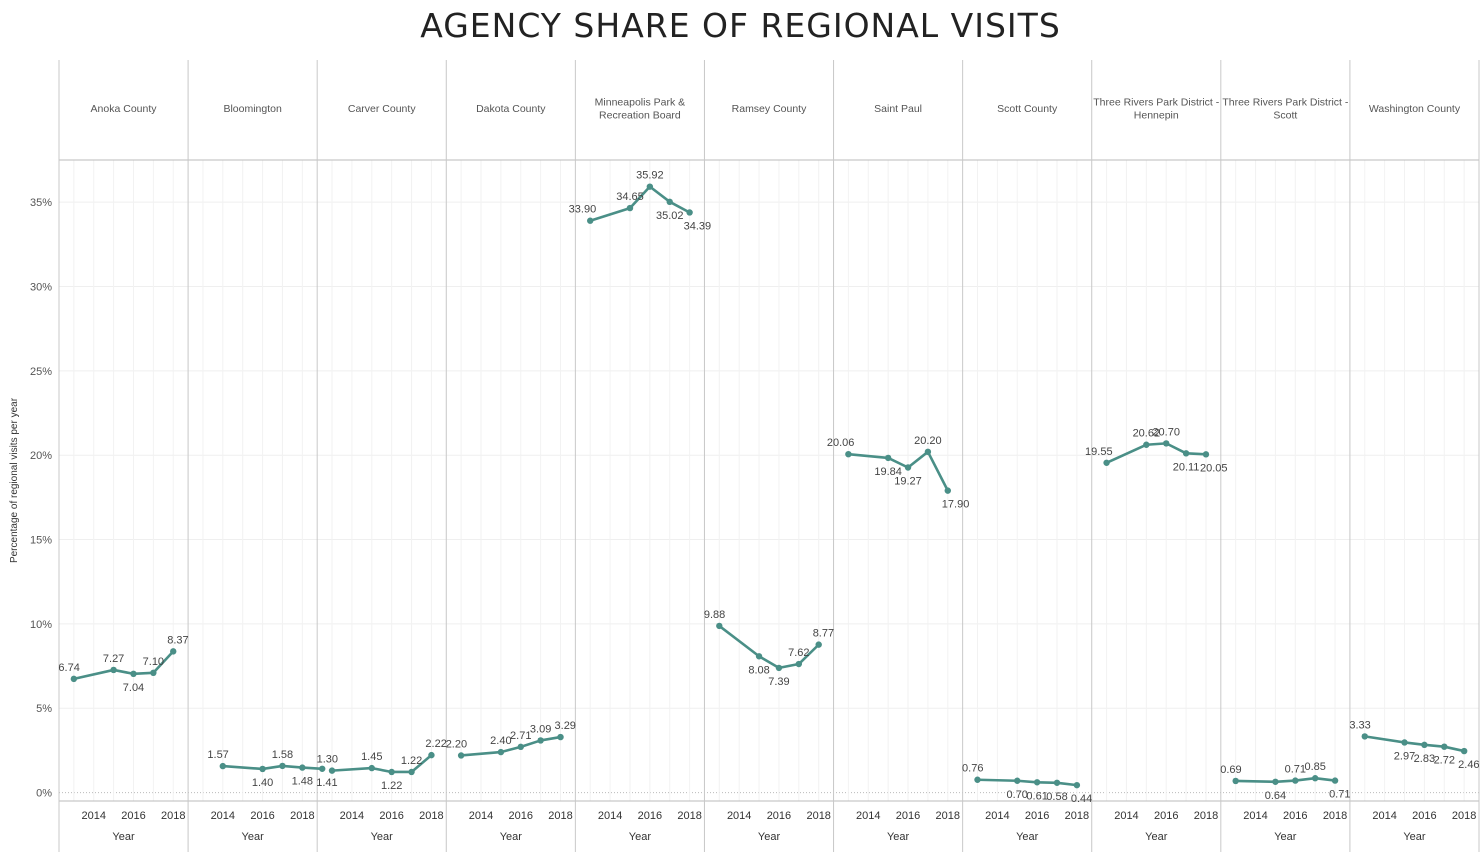  Describe the element at coordinates (44, 794) in the screenshot. I see `y-tick-label: 0%` at that location.